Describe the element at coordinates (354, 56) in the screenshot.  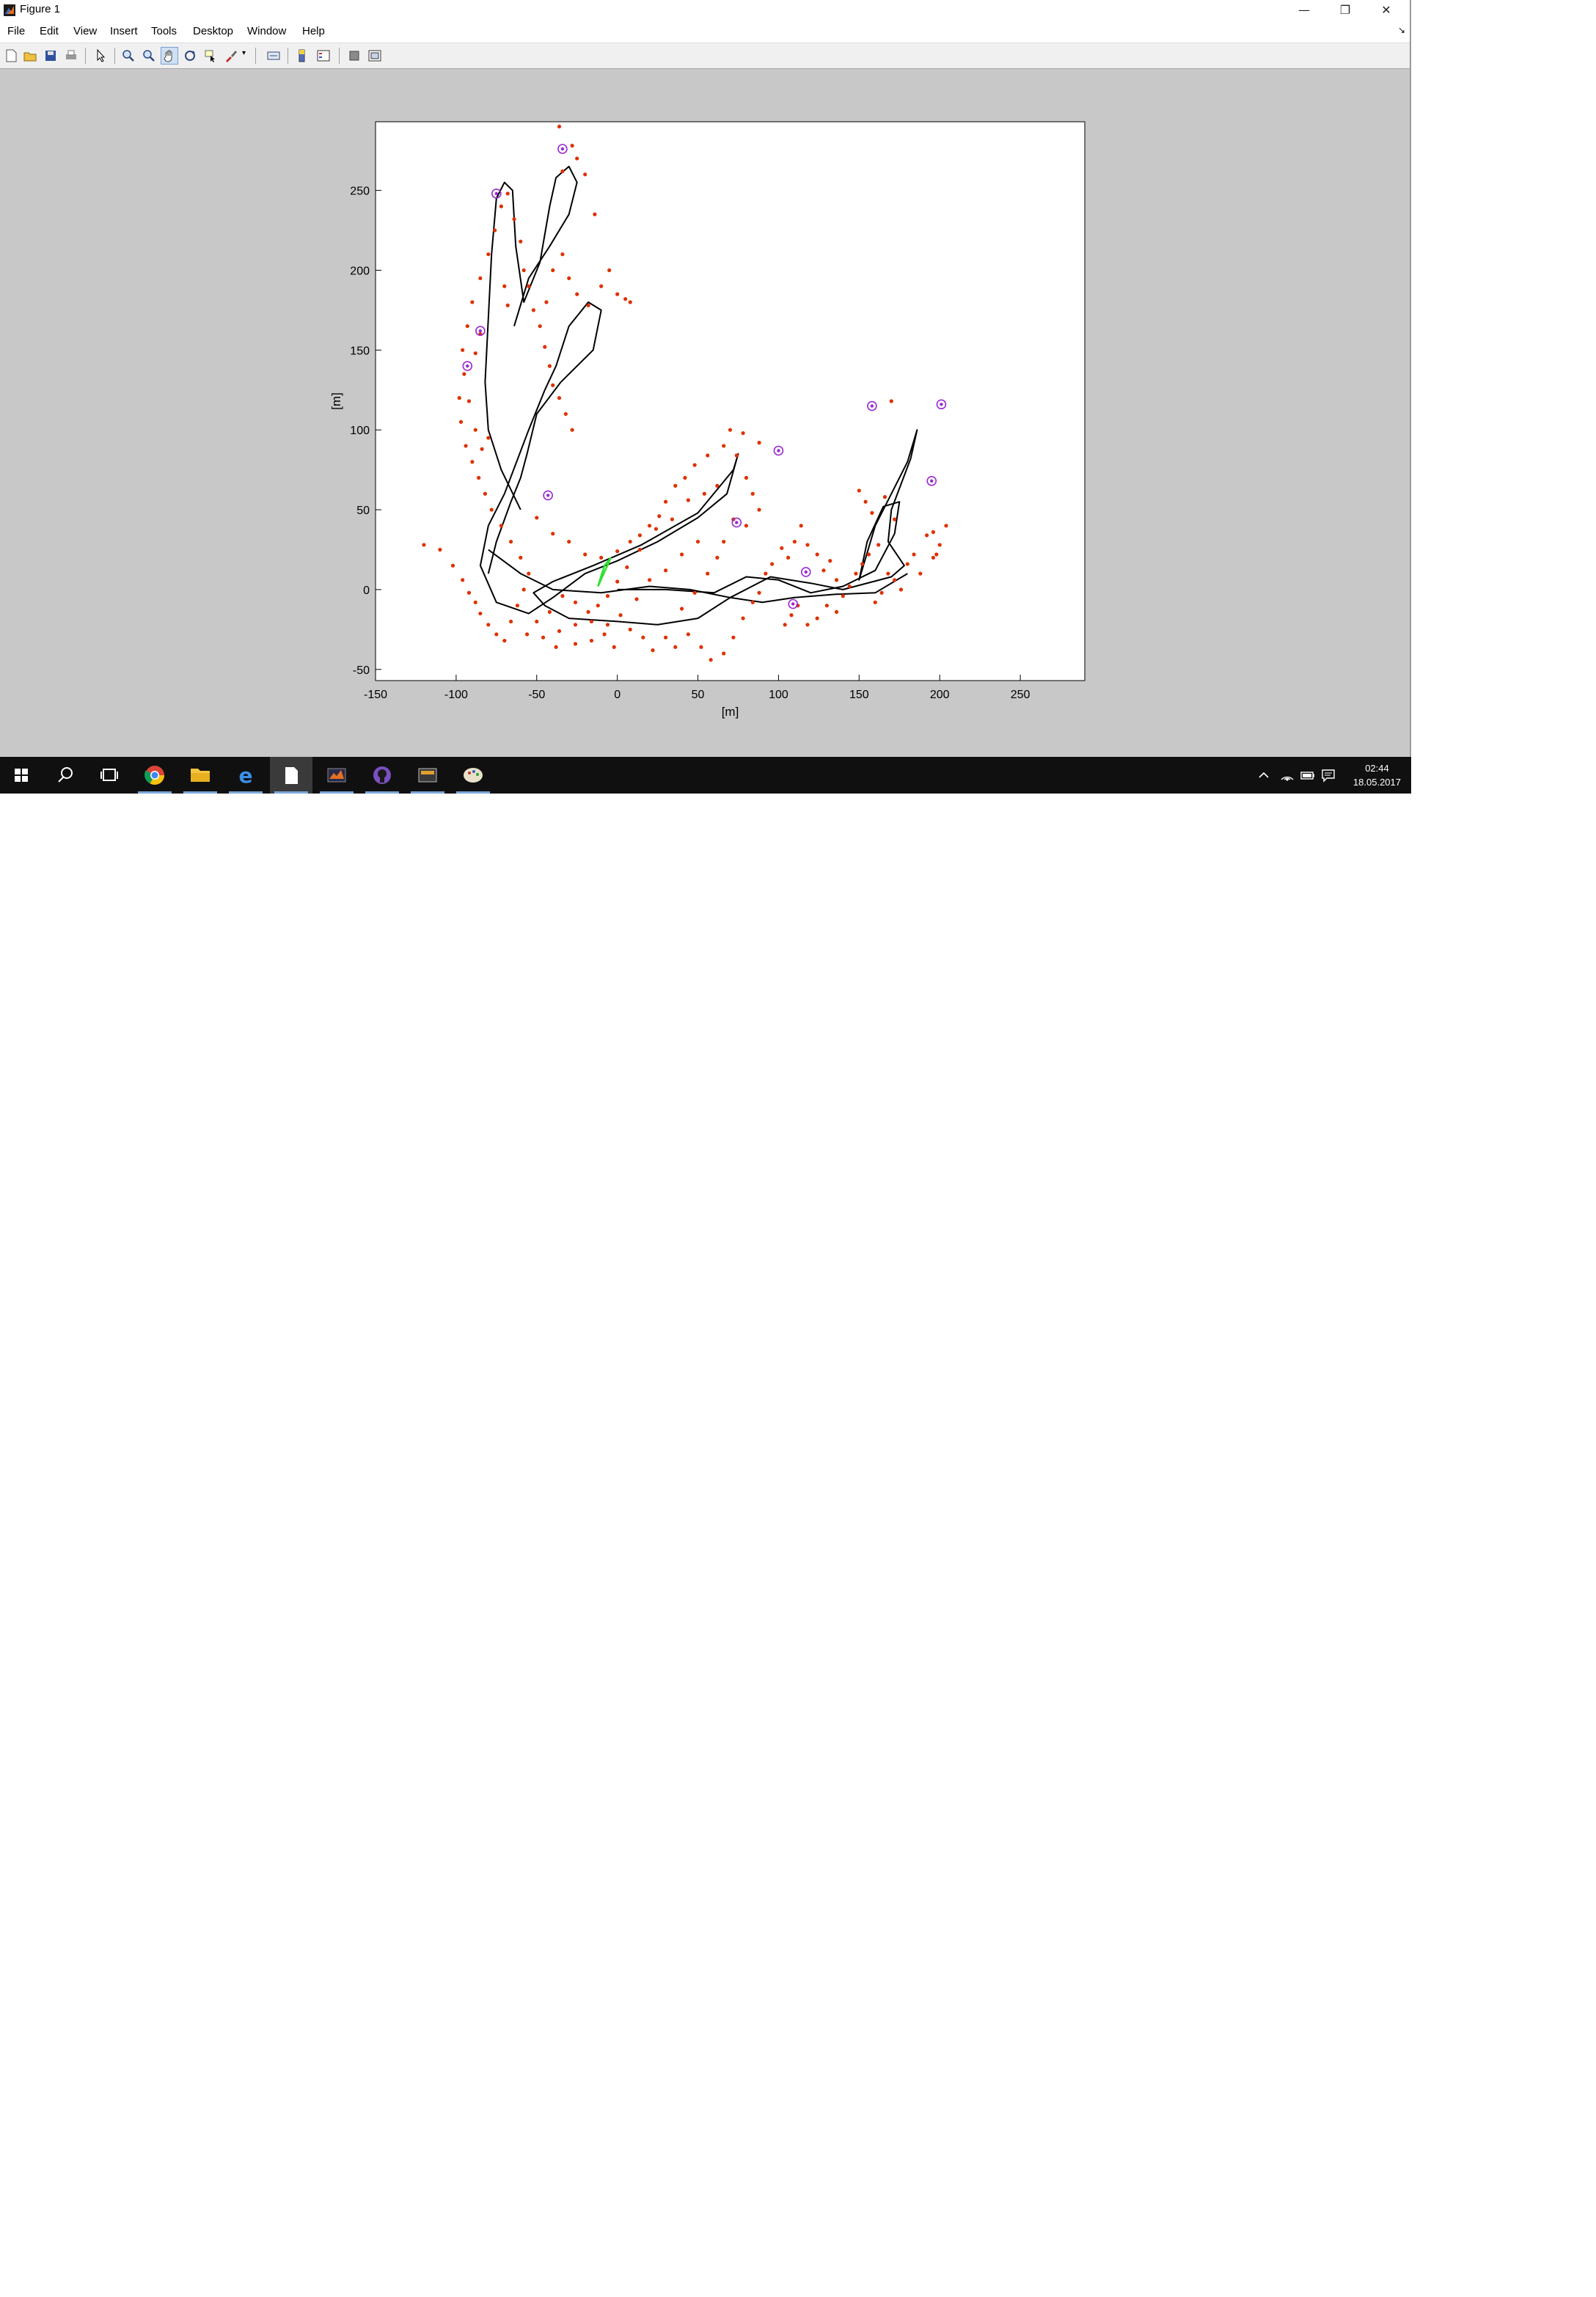
I see `hide-plot-tools-icon` at that location.